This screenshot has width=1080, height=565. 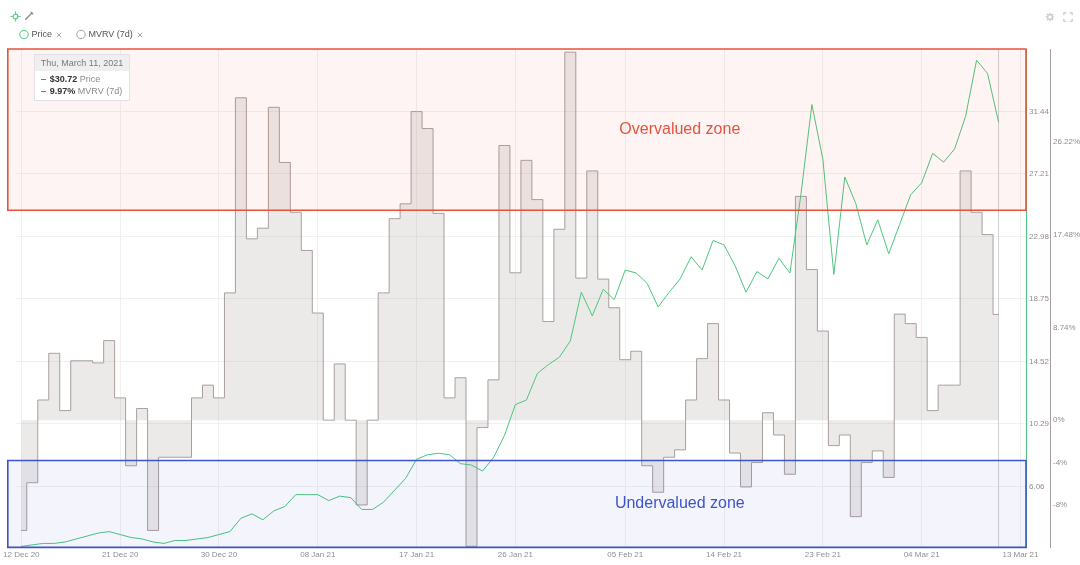 What do you see at coordinates (1039, 299) in the screenshot?
I see `y-tick-label: 18.75` at bounding box center [1039, 299].